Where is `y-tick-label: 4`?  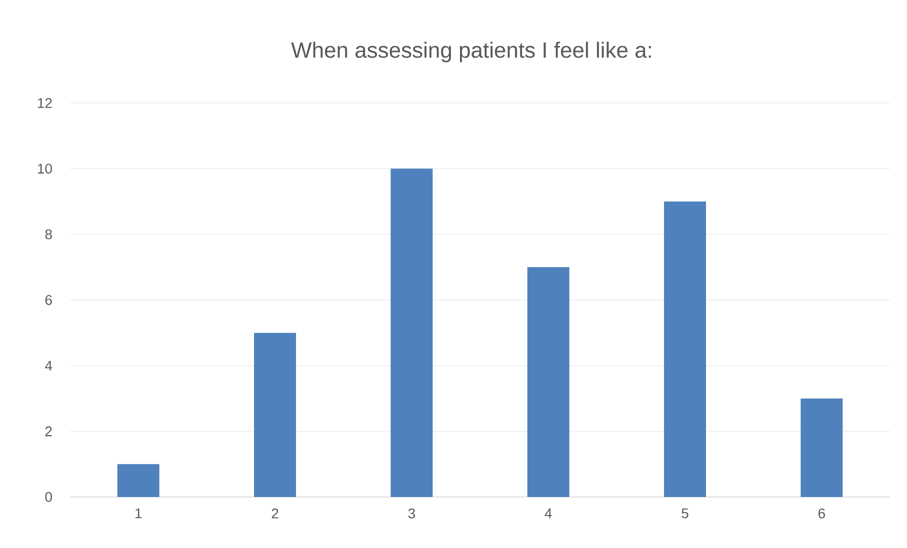 y-tick-label: 4 is located at coordinates (48, 365).